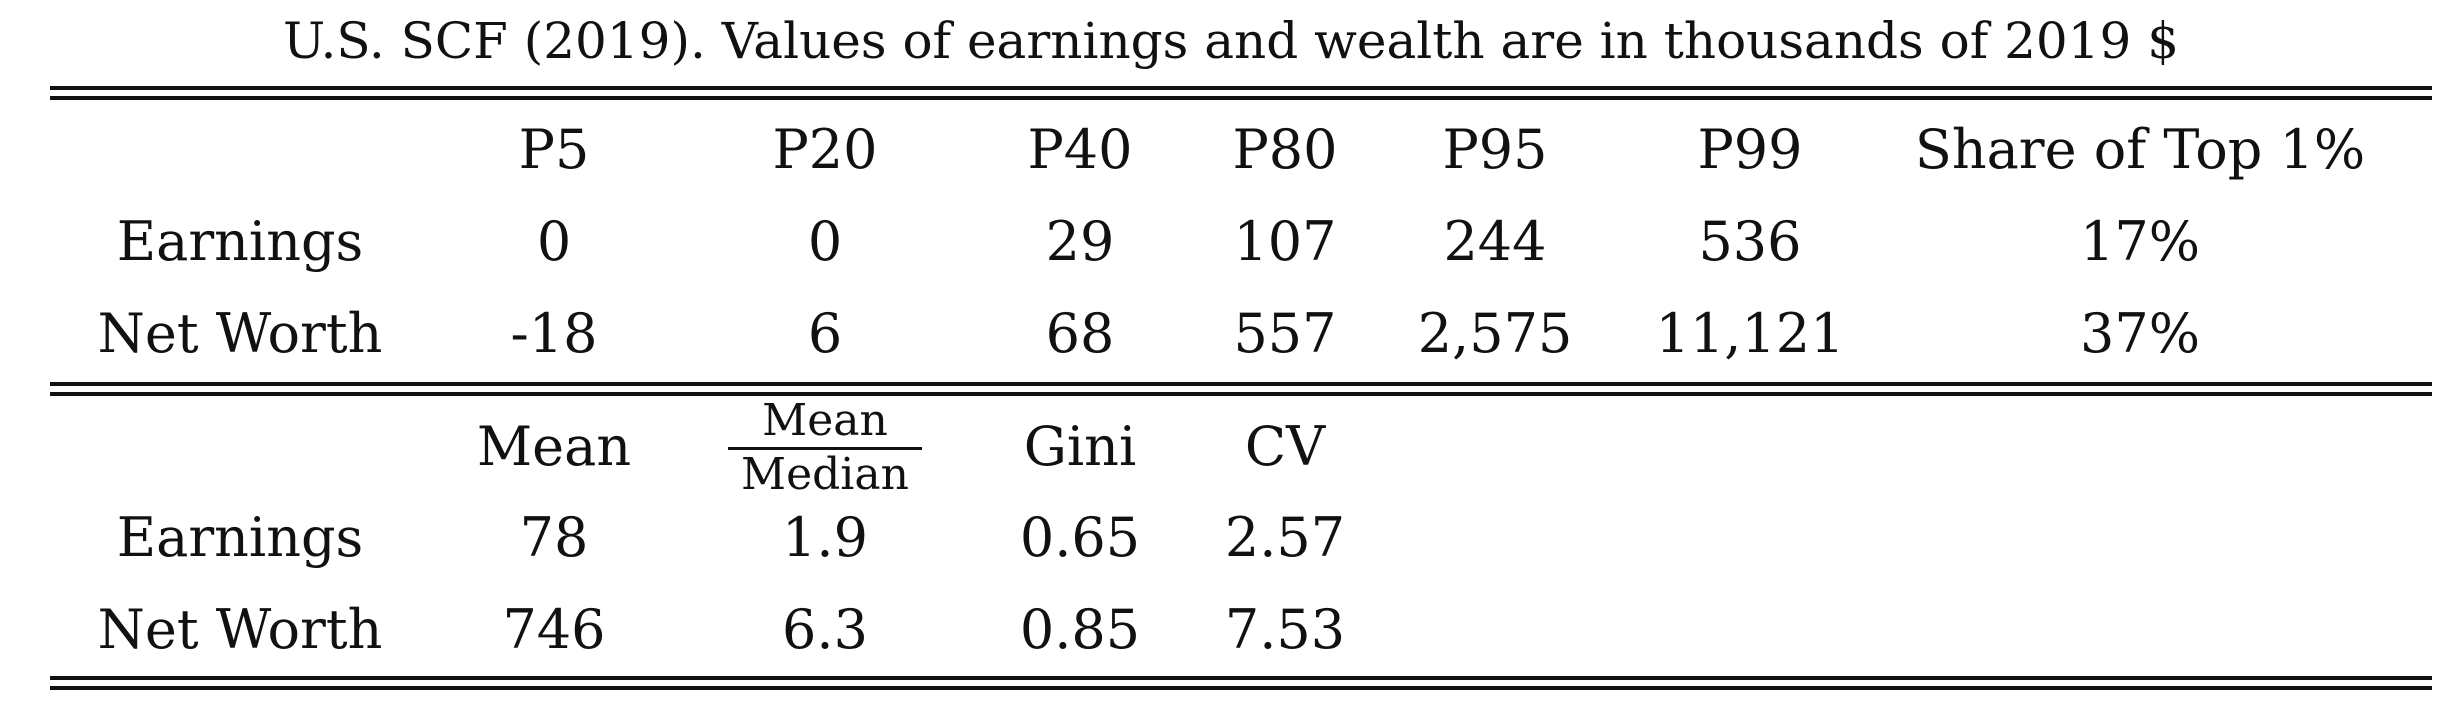  I want to click on table-cell: 17%, so click(2140, 241).